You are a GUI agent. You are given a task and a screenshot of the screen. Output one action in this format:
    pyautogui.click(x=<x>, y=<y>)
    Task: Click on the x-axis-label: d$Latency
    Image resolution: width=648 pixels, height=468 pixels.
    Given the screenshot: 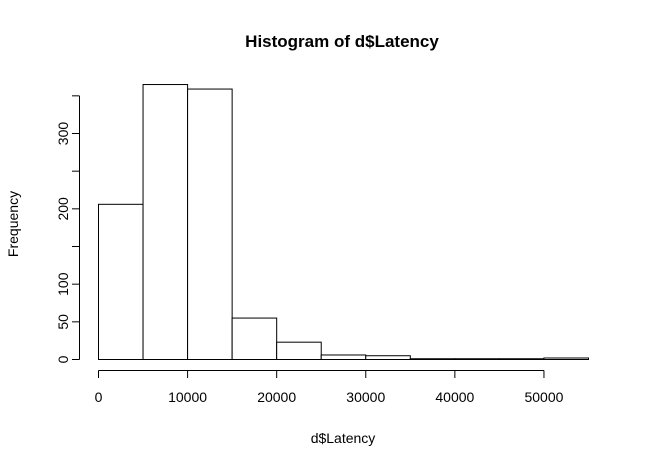 What is the action you would take?
    pyautogui.click(x=343, y=438)
    